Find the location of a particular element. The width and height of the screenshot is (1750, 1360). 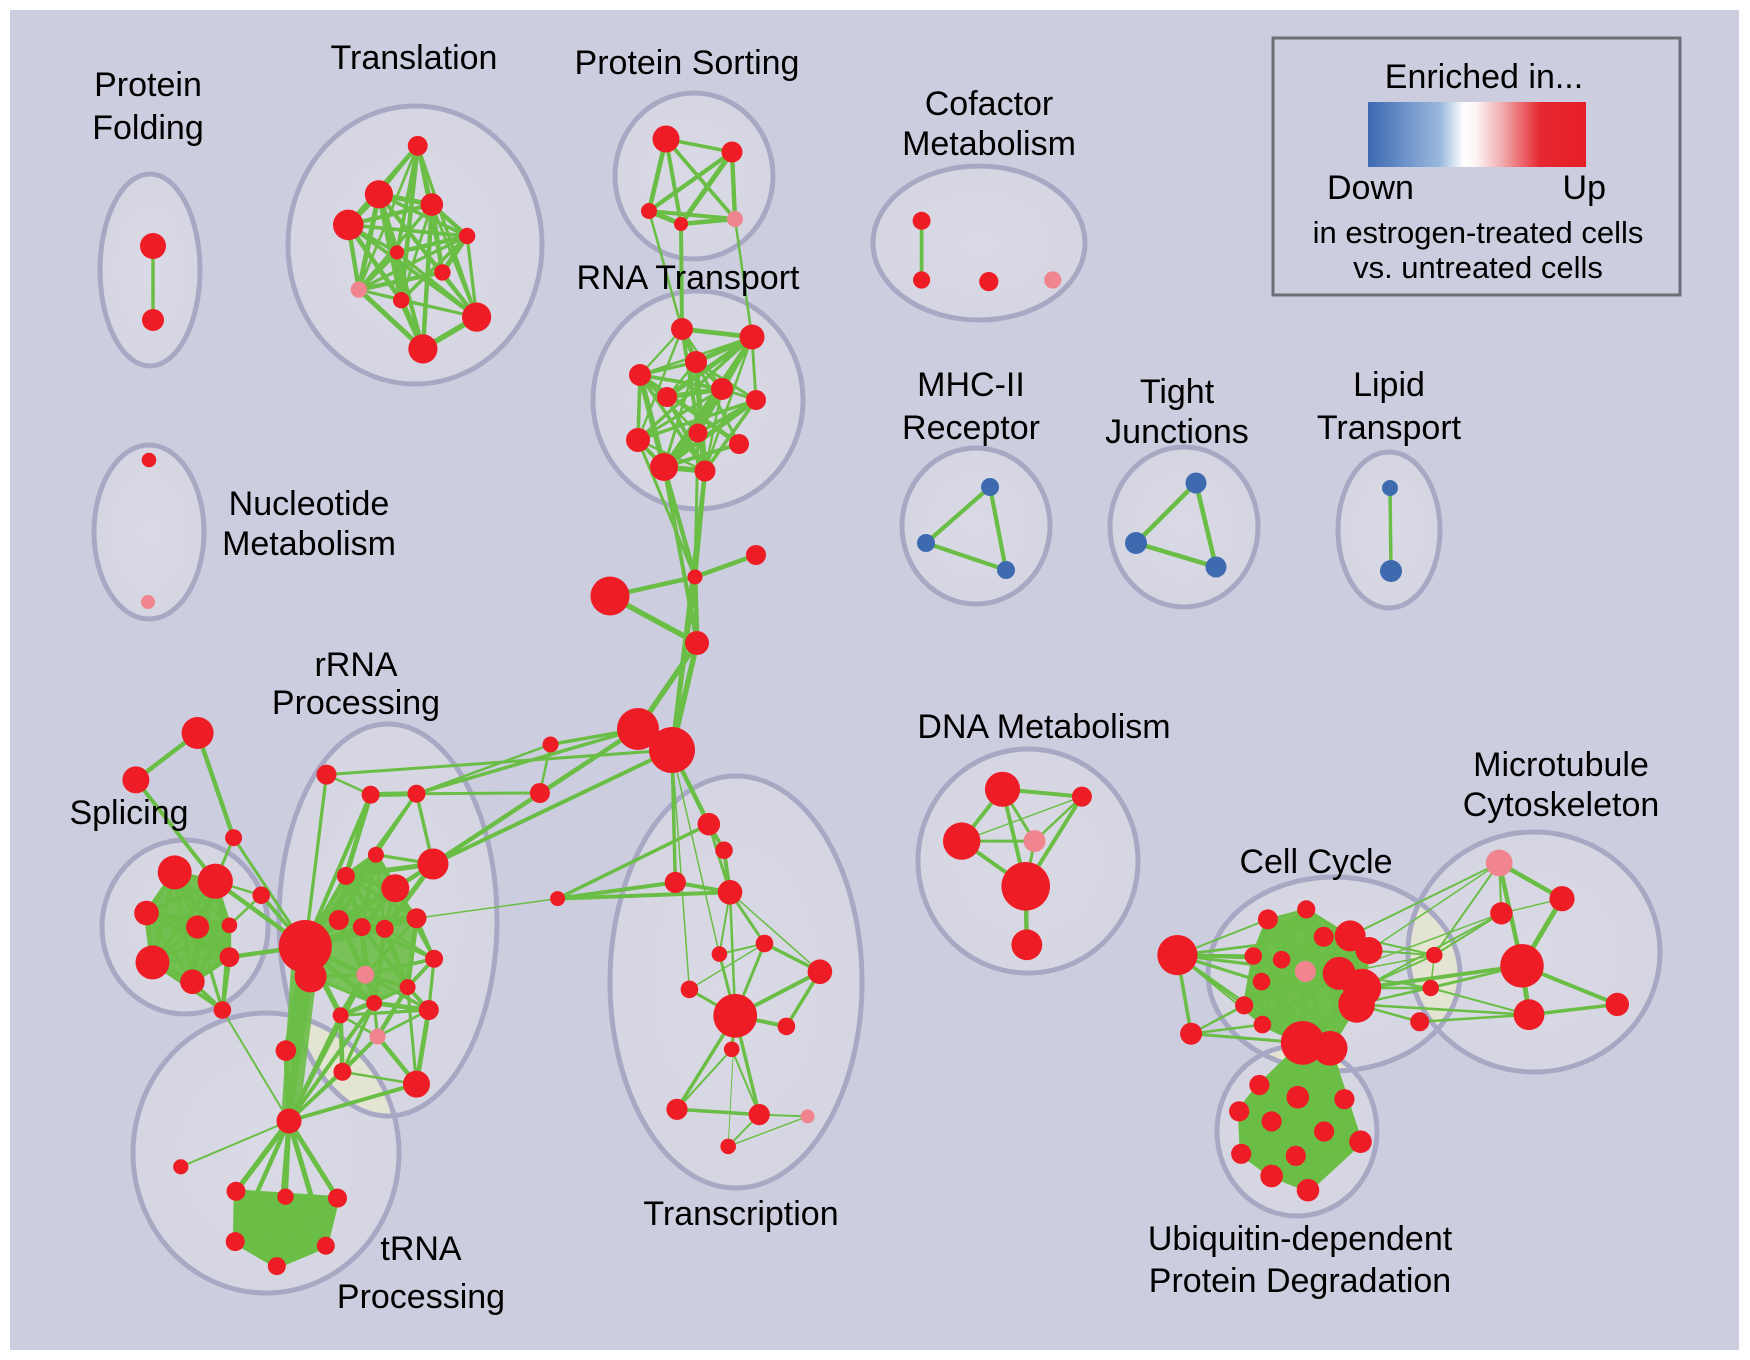

svg-text: Lipid is located at coordinates (1389, 385).